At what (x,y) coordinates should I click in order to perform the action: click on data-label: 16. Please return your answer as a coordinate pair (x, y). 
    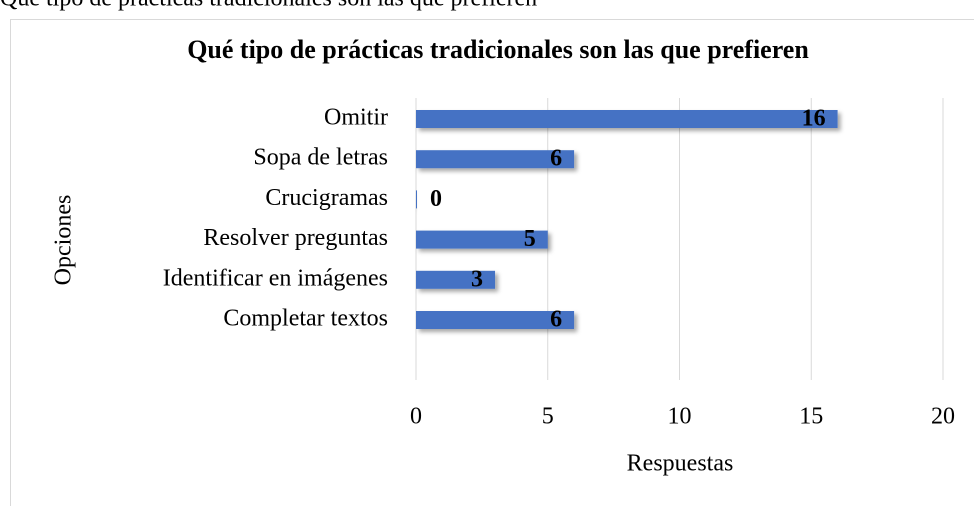
    Looking at the image, I should click on (814, 119).